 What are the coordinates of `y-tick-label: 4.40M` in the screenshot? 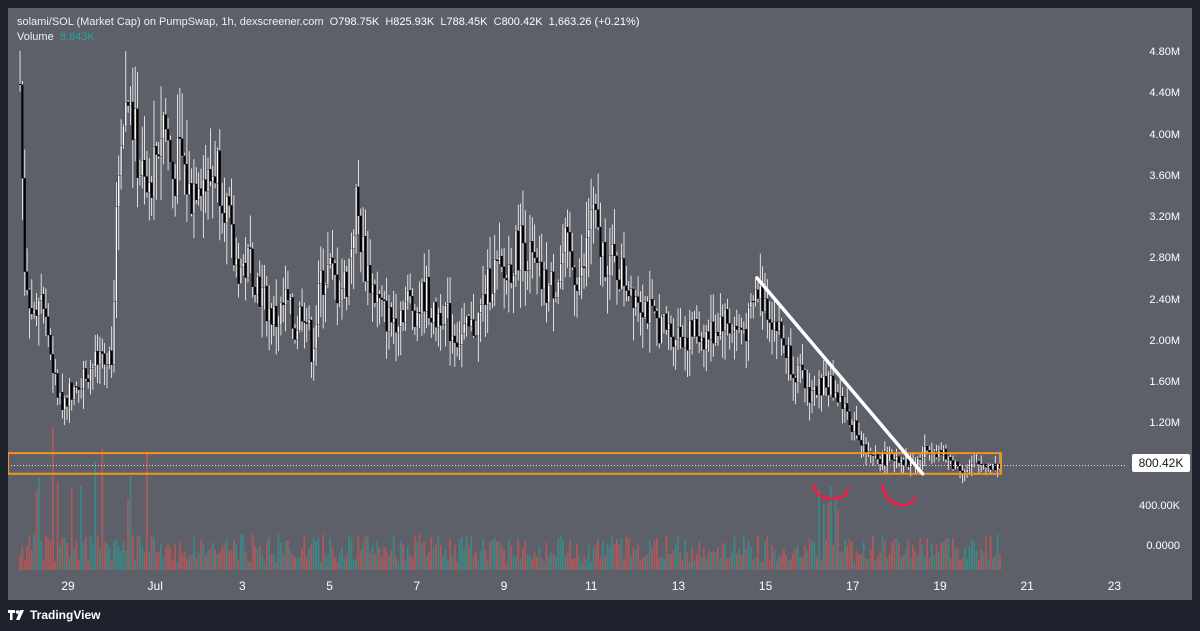 It's located at (1164, 93).